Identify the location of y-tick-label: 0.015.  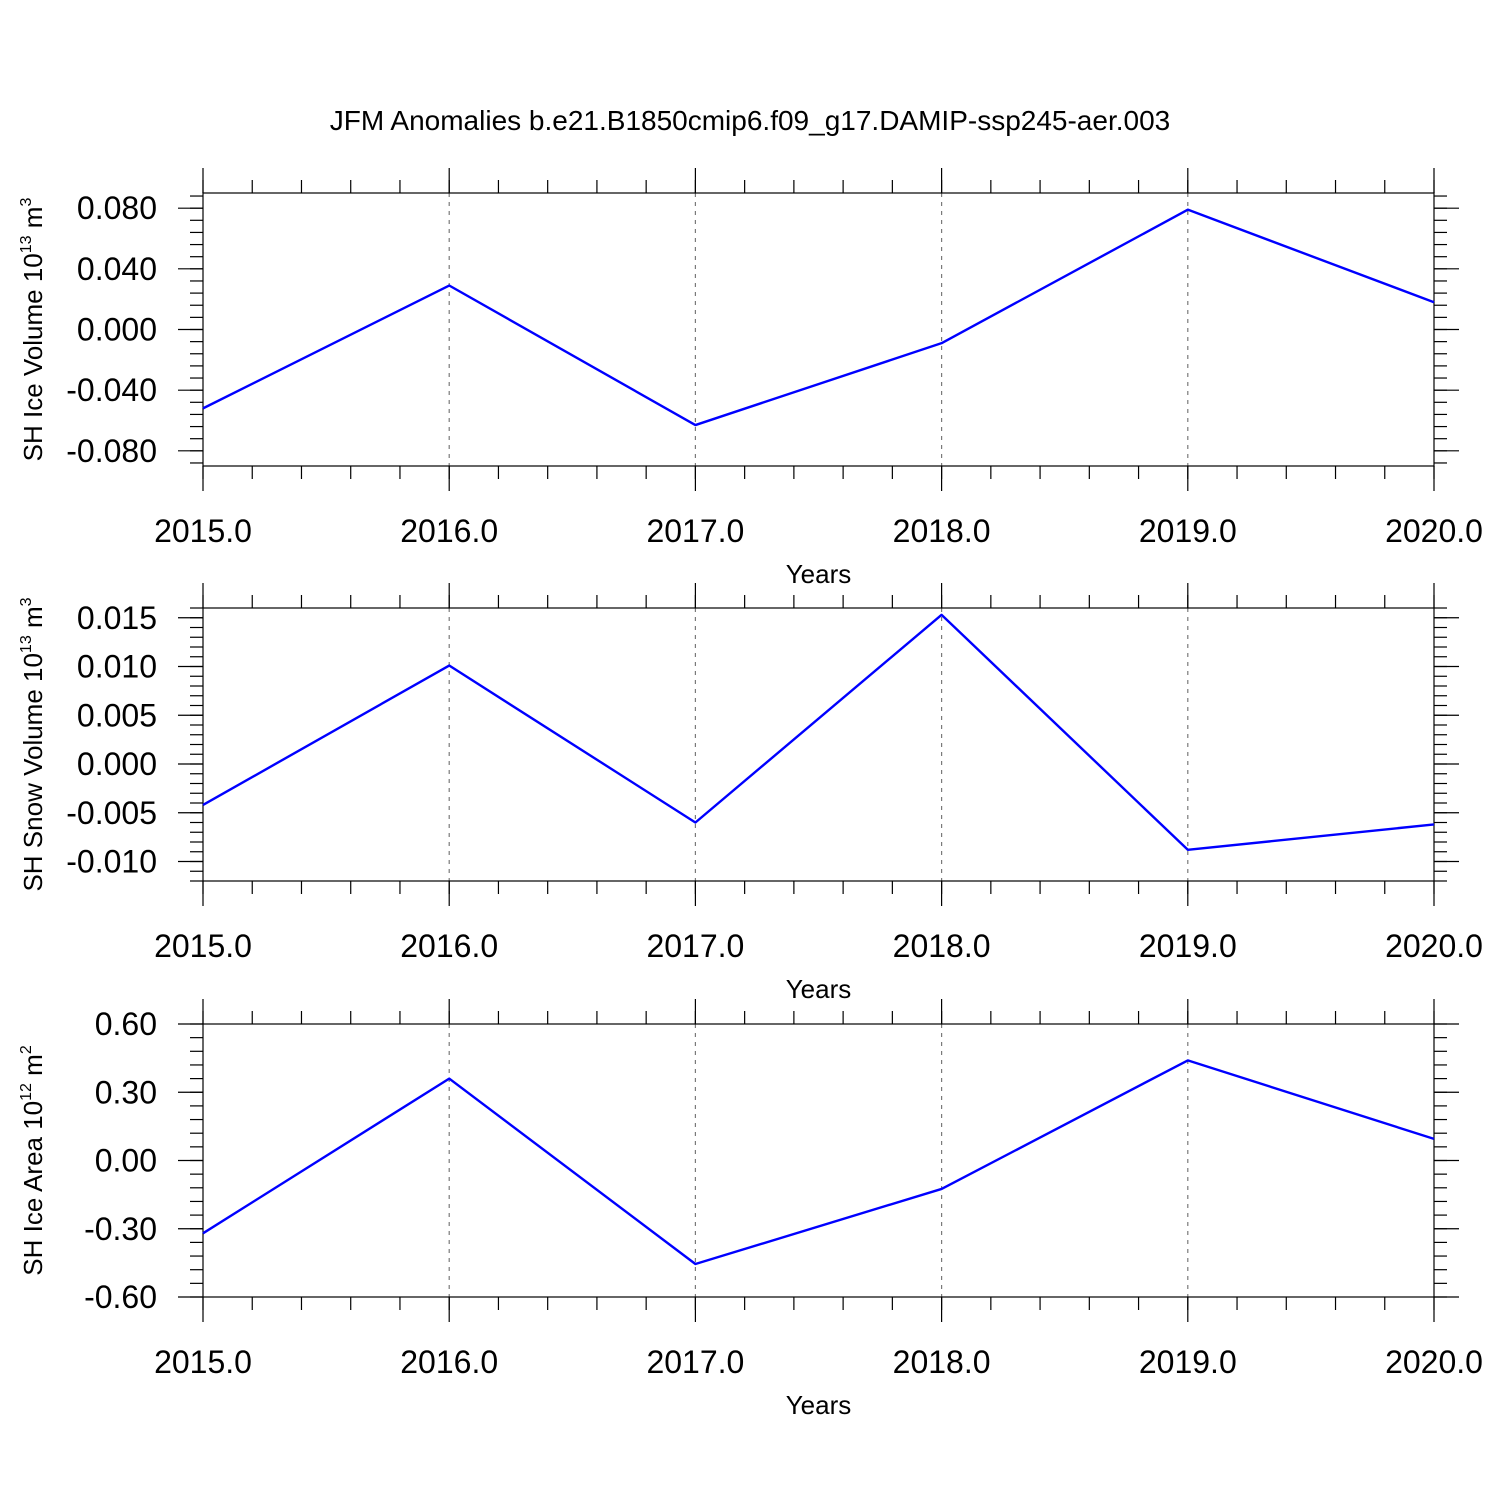
(117, 618).